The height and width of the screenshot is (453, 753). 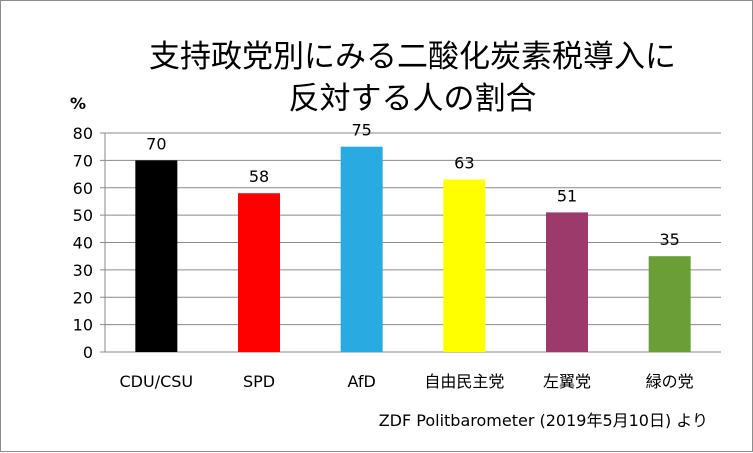 What do you see at coordinates (259, 176) in the screenshot?
I see `data-label: 58` at bounding box center [259, 176].